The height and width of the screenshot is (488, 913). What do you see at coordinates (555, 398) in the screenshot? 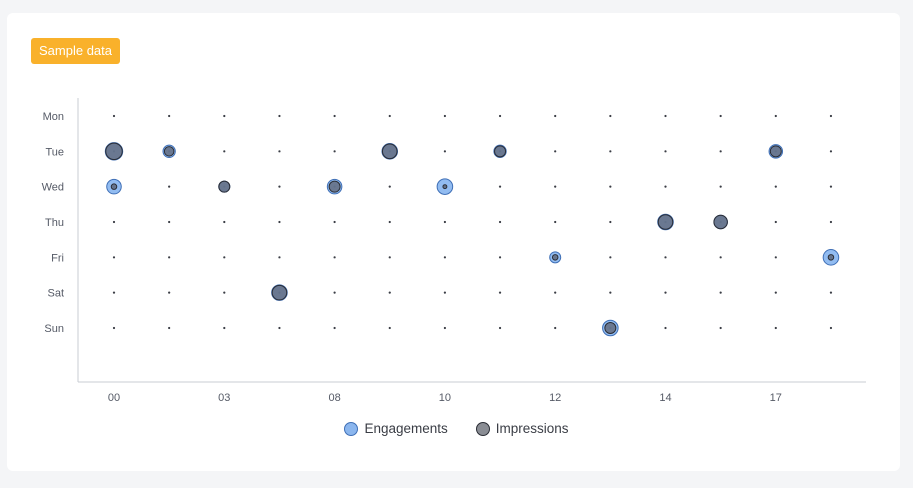
I see `x-tick-label: 12` at bounding box center [555, 398].